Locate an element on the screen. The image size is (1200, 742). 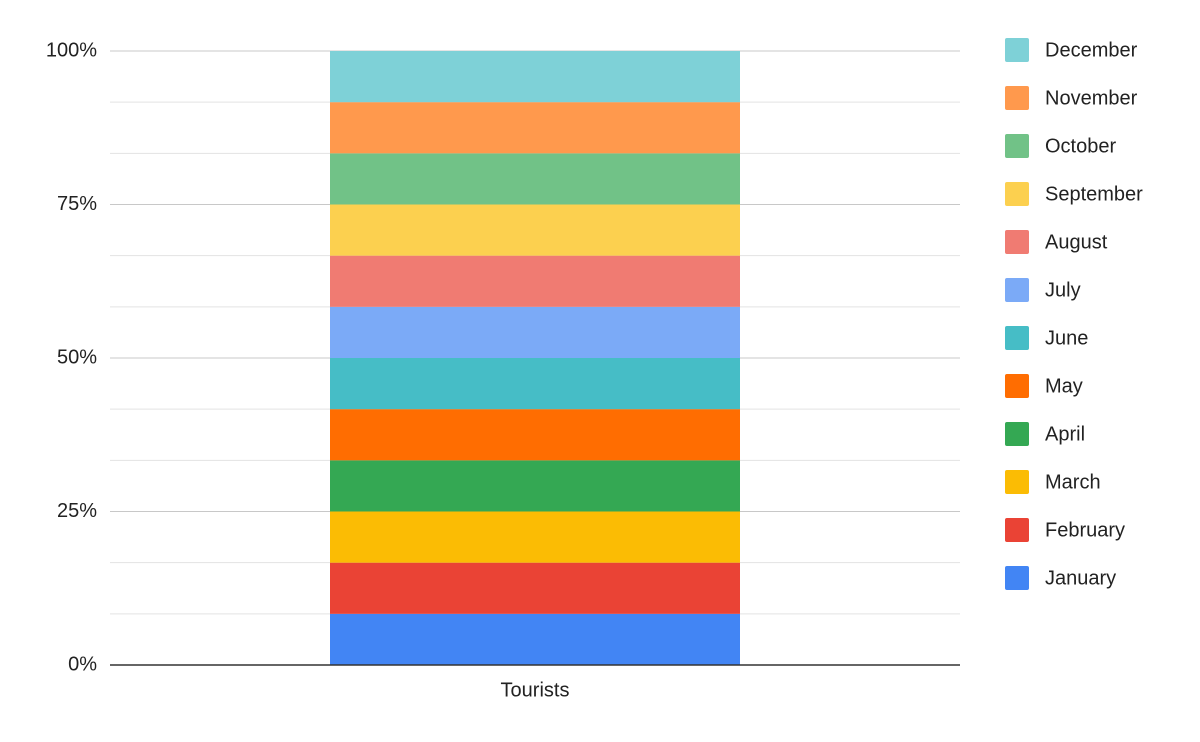
legend-label: October is located at coordinates (1080, 146).